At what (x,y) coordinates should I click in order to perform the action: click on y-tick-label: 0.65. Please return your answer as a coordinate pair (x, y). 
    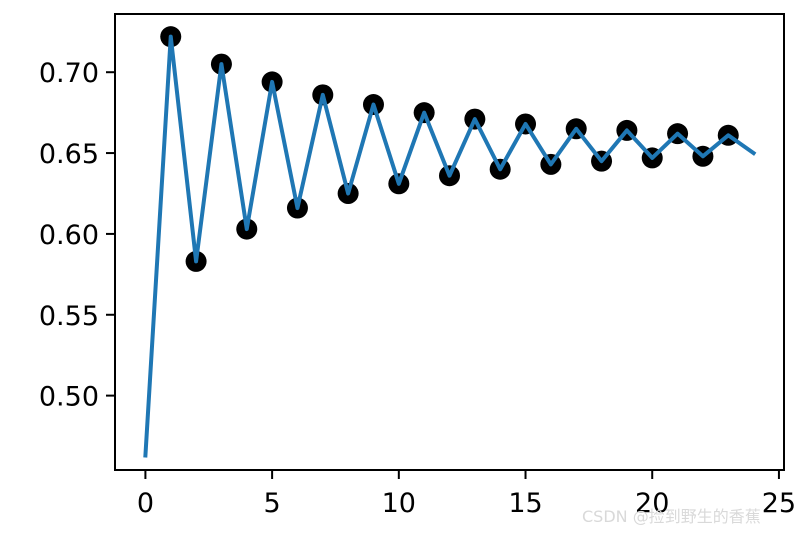
    Looking at the image, I should click on (69, 154).